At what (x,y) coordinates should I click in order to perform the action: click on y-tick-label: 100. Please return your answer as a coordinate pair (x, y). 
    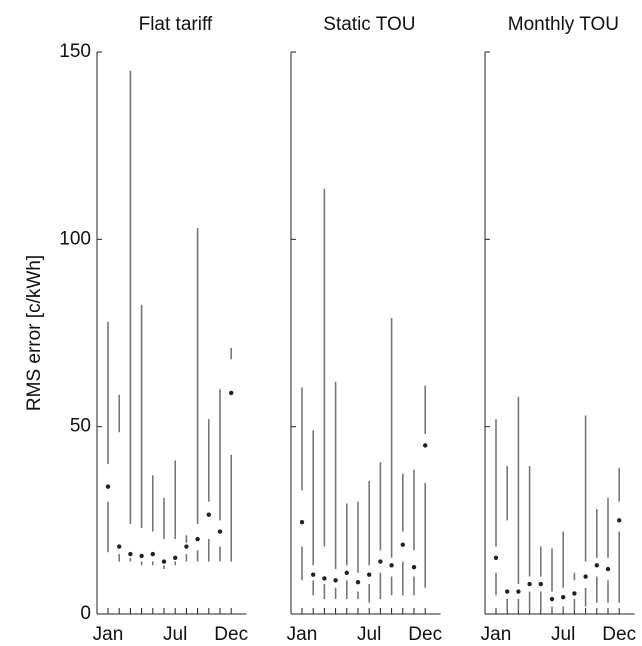
    Looking at the image, I should click on (75, 238).